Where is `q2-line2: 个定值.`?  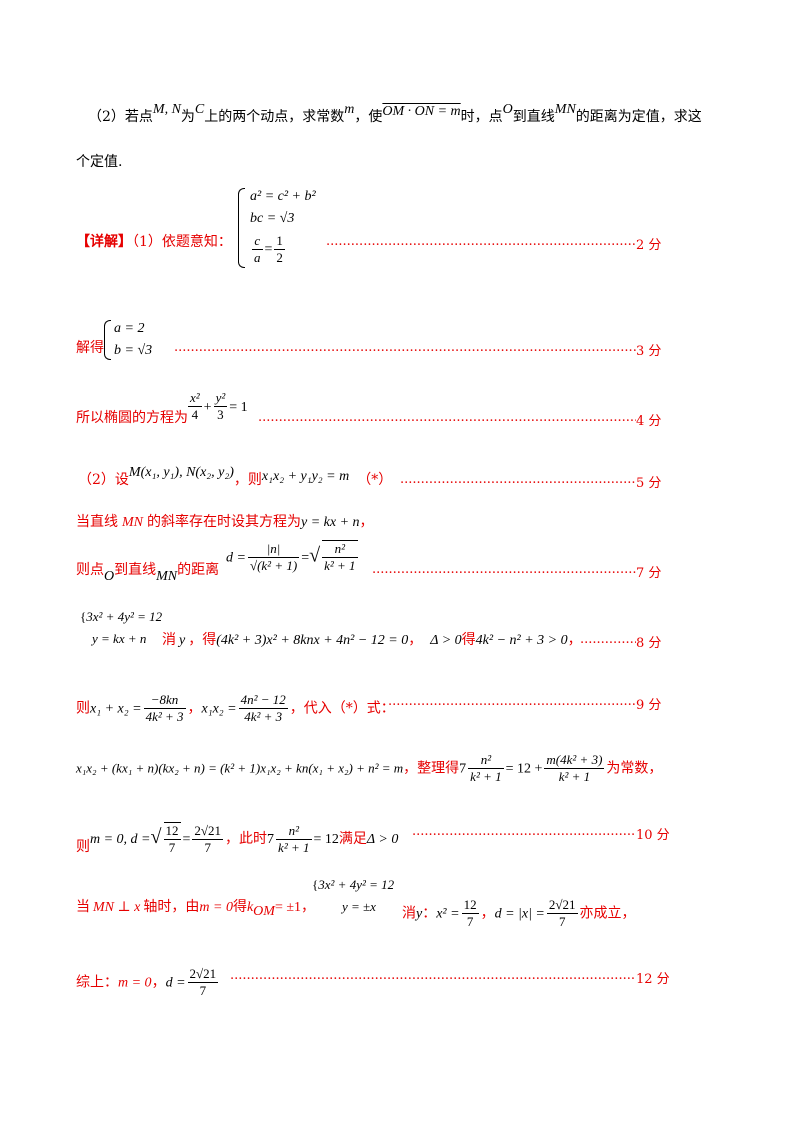 q2-line2: 个定值. is located at coordinates (99, 162).